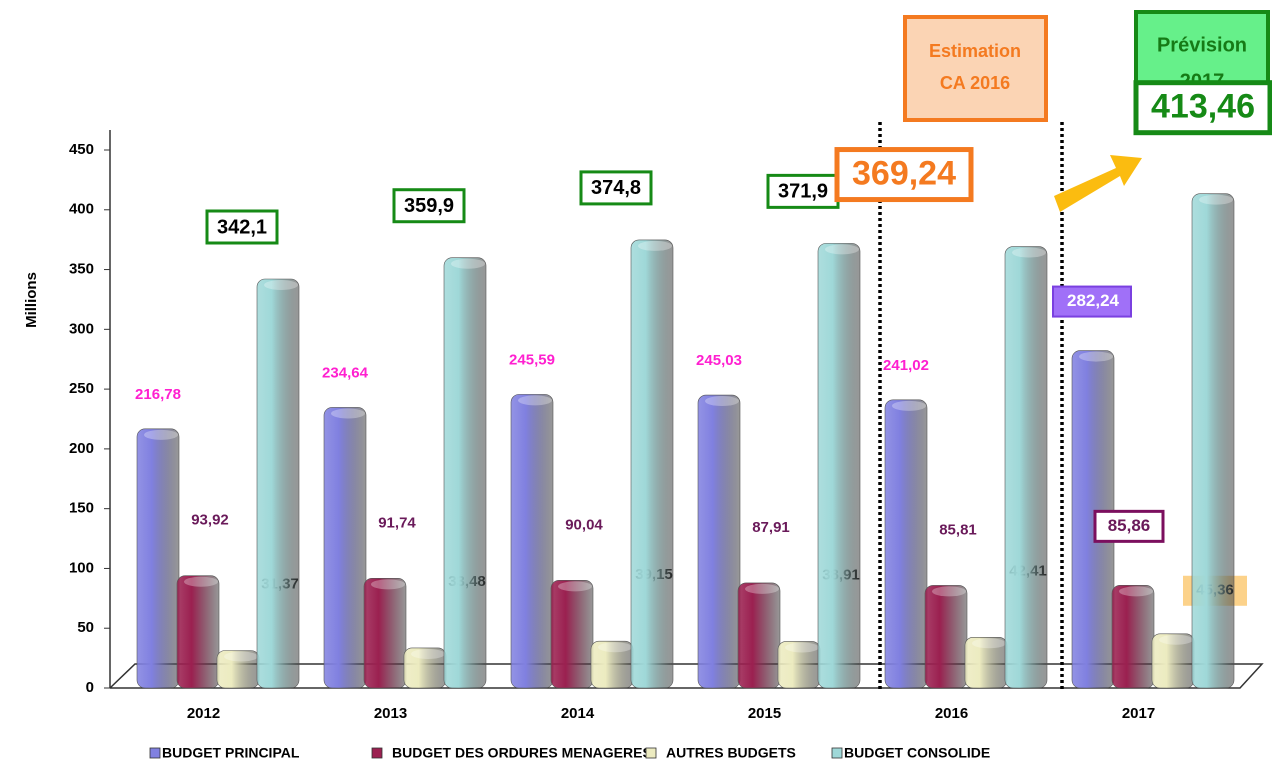  Describe the element at coordinates (85, 627) in the screenshot. I see `y-tick-label: 50` at that location.